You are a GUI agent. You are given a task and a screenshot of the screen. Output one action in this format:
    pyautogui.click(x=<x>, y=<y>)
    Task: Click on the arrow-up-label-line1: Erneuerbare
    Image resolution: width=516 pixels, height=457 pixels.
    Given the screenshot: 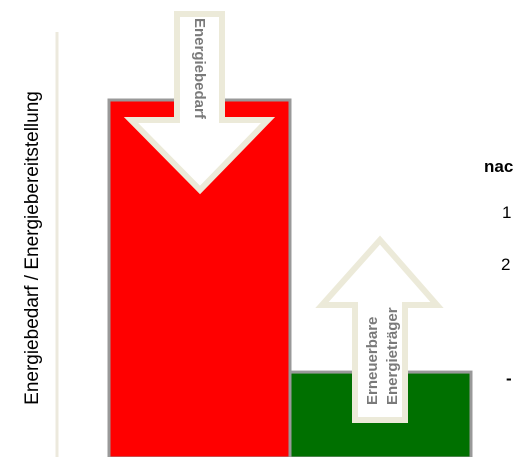 What is the action you would take?
    pyautogui.click(x=372, y=361)
    